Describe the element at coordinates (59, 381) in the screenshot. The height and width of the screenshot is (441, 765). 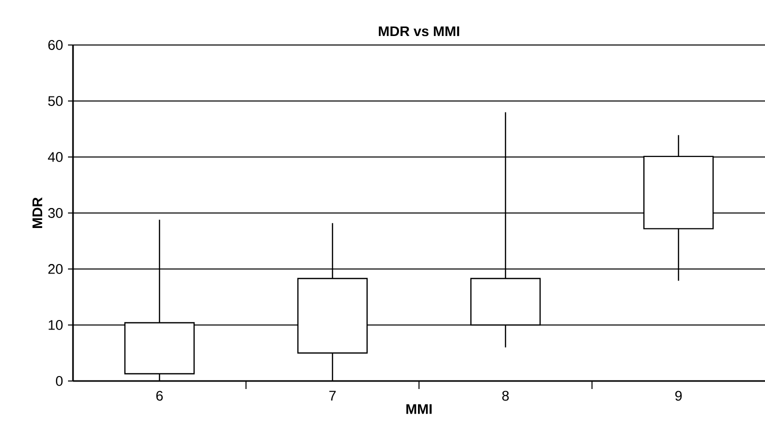
I see `y-tick-label: 0` at that location.